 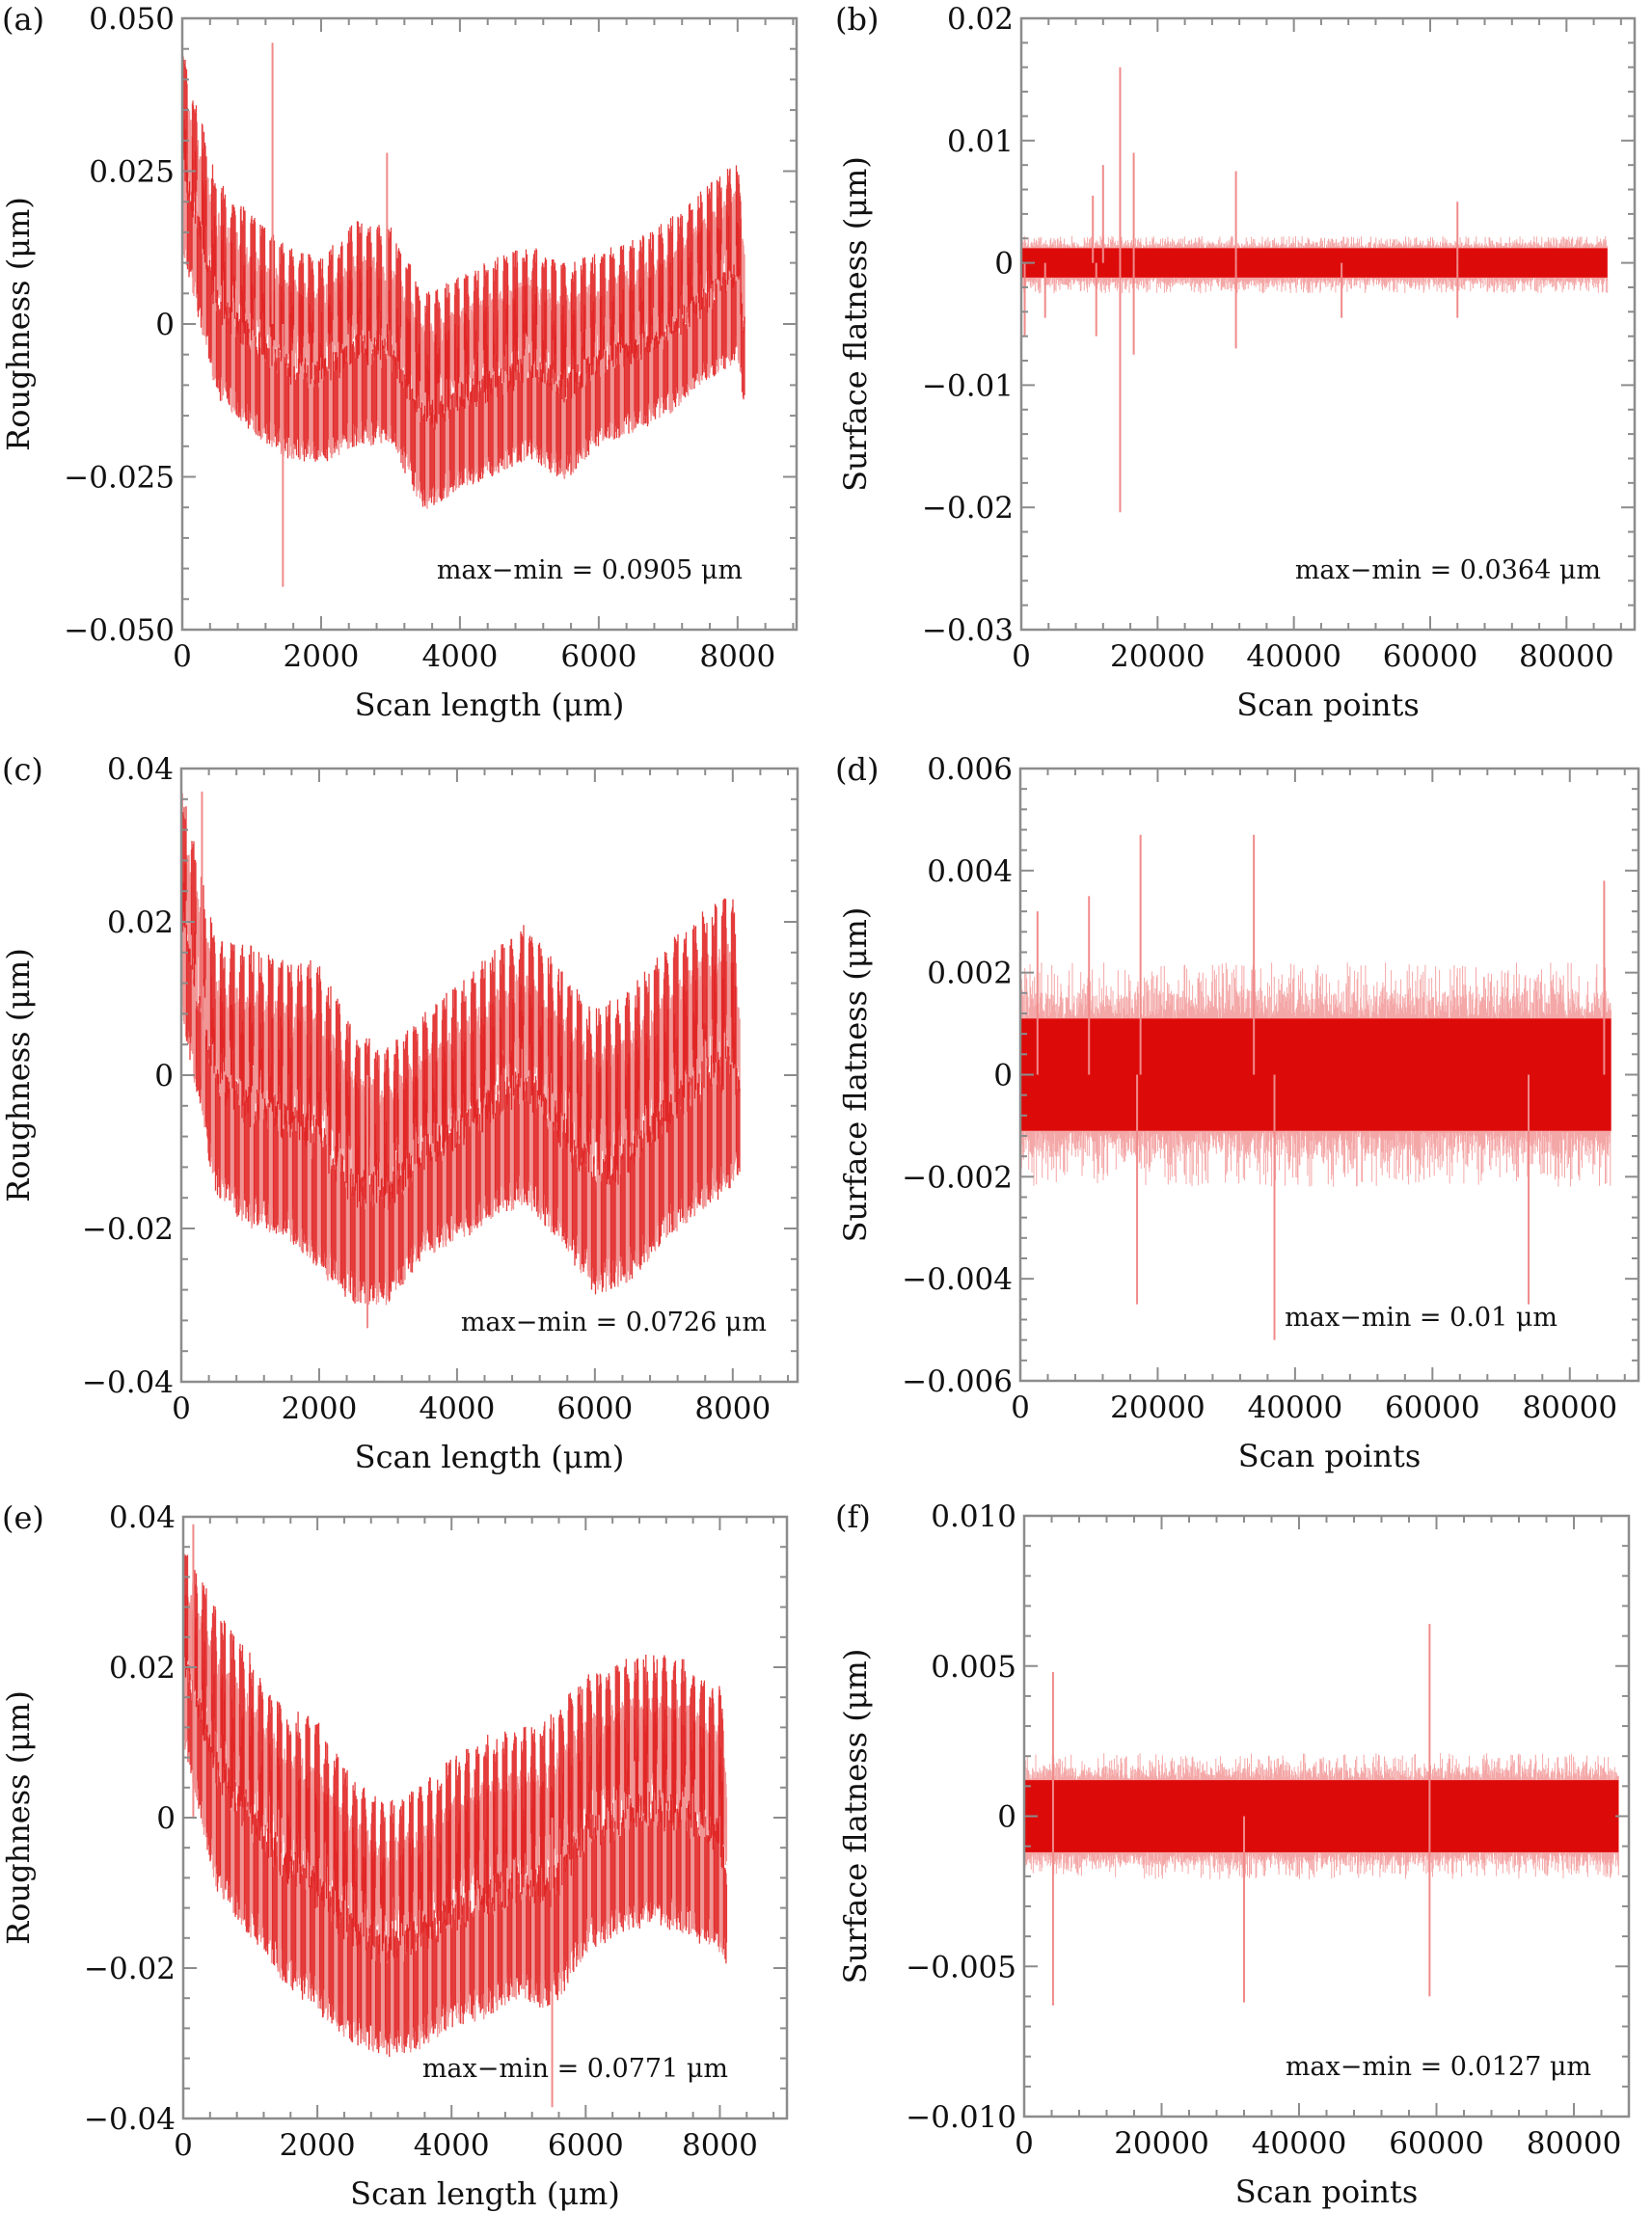 What do you see at coordinates (957, 1178) in the screenshot?
I see `y-tick-label: −0.002` at bounding box center [957, 1178].